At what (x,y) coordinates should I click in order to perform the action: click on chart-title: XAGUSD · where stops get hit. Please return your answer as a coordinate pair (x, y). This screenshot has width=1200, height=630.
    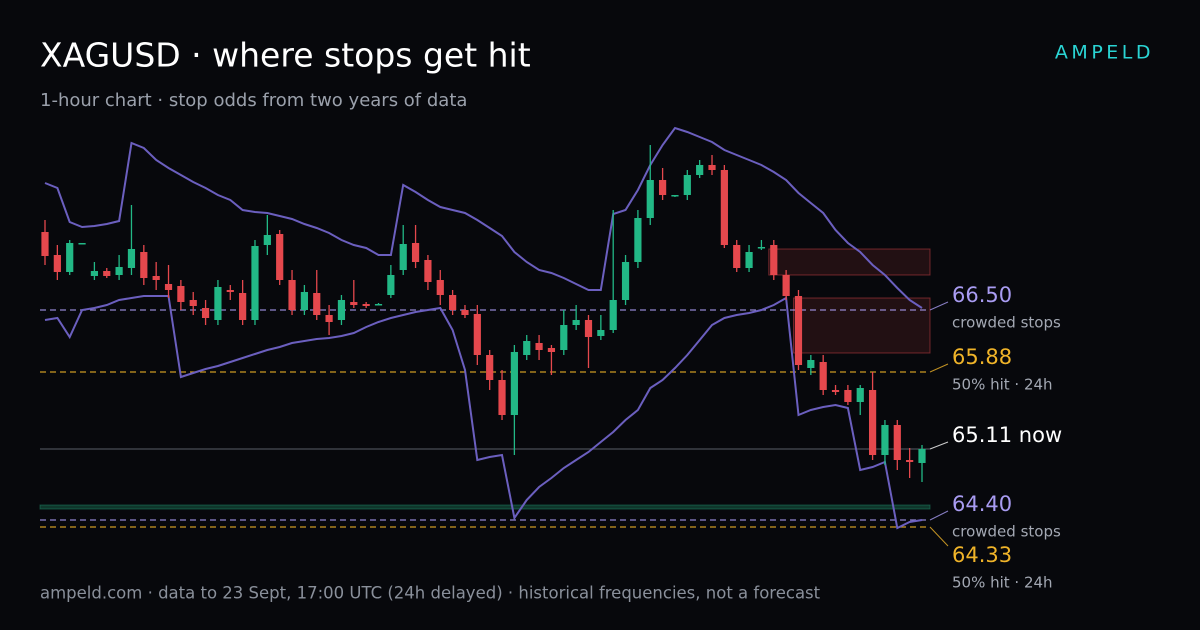
    Looking at the image, I should click on (285, 55).